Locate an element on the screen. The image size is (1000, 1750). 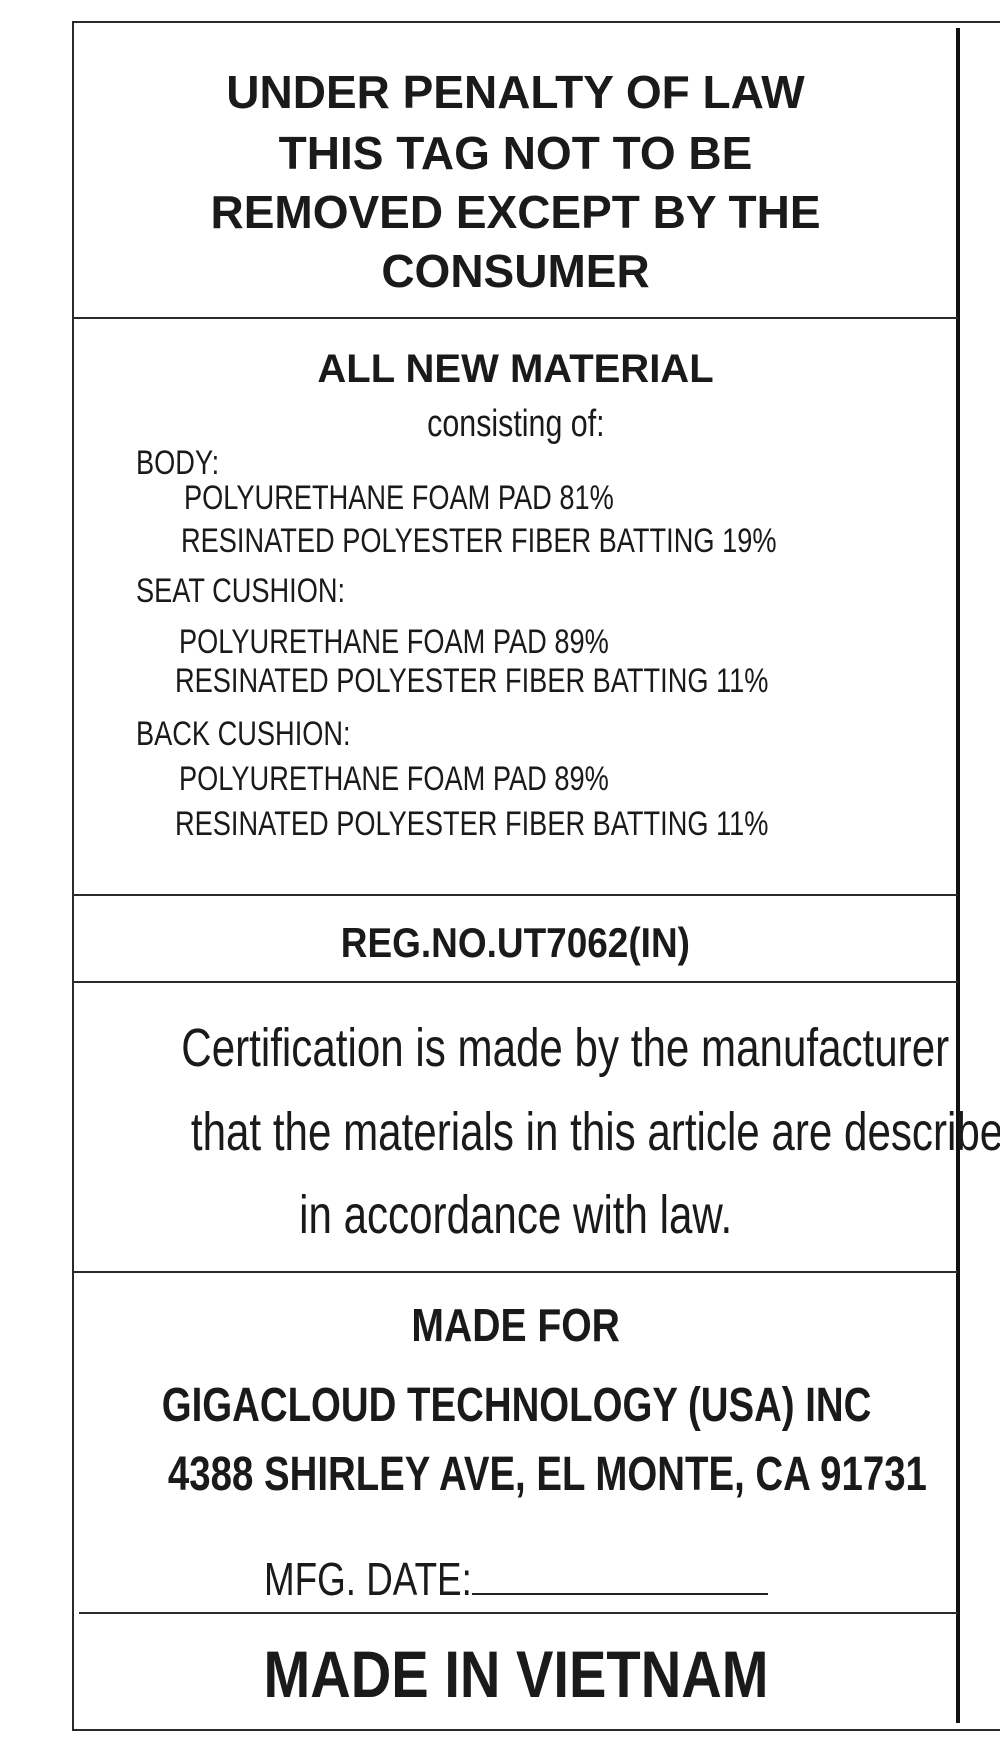
section-label-body: BODY: is located at coordinates (178, 463).